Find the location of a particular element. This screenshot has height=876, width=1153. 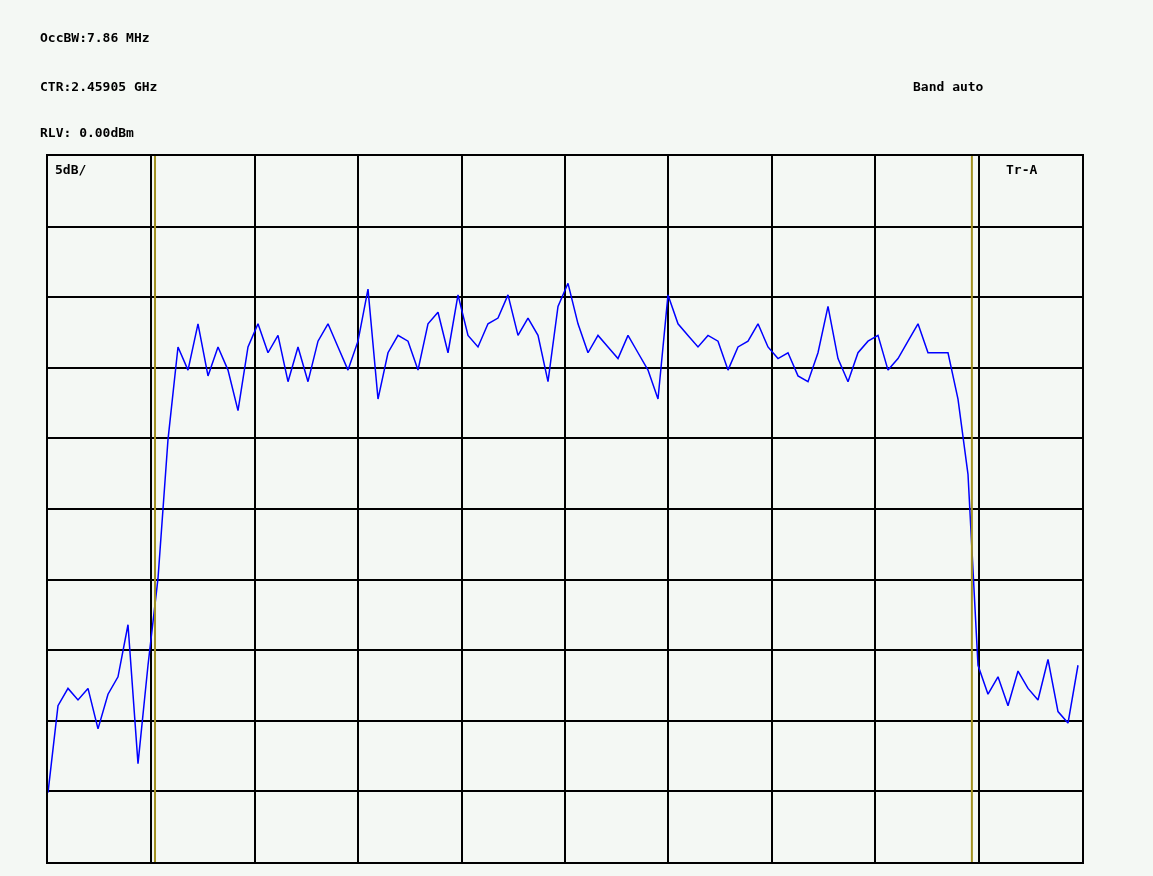

text: Tr-A is located at coordinates (1022, 169).